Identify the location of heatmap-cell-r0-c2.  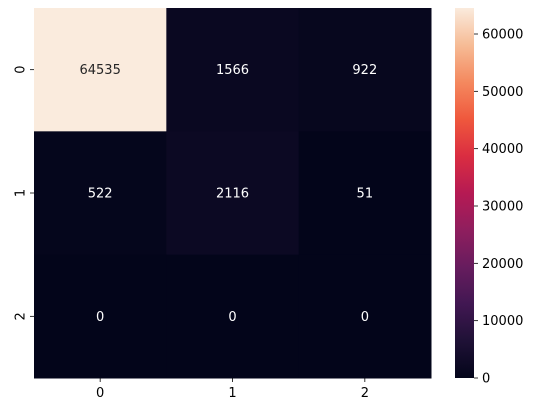
(365, 70).